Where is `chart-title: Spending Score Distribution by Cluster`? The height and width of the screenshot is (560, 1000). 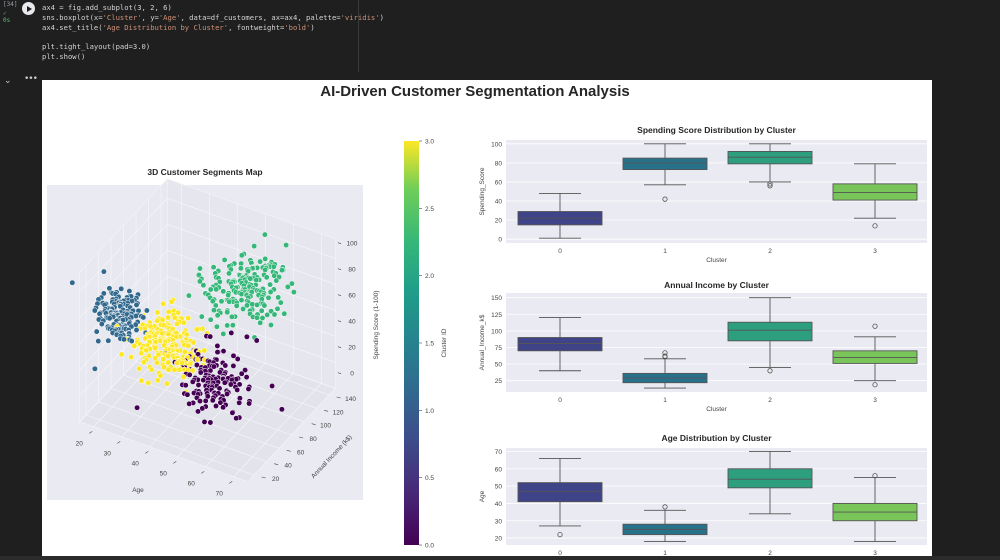
chart-title: Spending Score Distribution by Cluster is located at coordinates (716, 130).